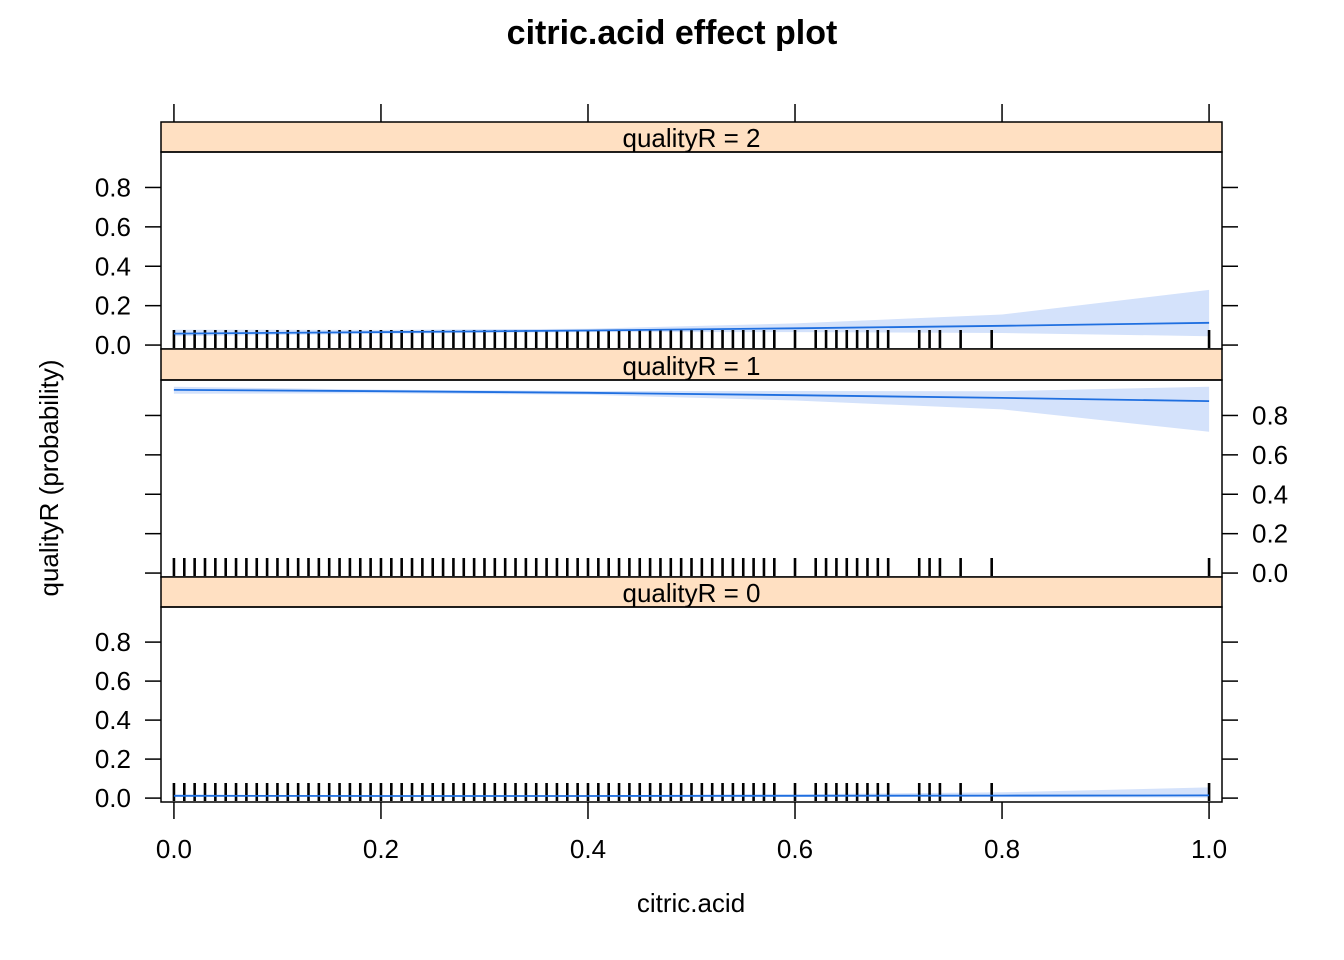 The height and width of the screenshot is (960, 1344). I want to click on strip-label: qualityR = 0, so click(691, 593).